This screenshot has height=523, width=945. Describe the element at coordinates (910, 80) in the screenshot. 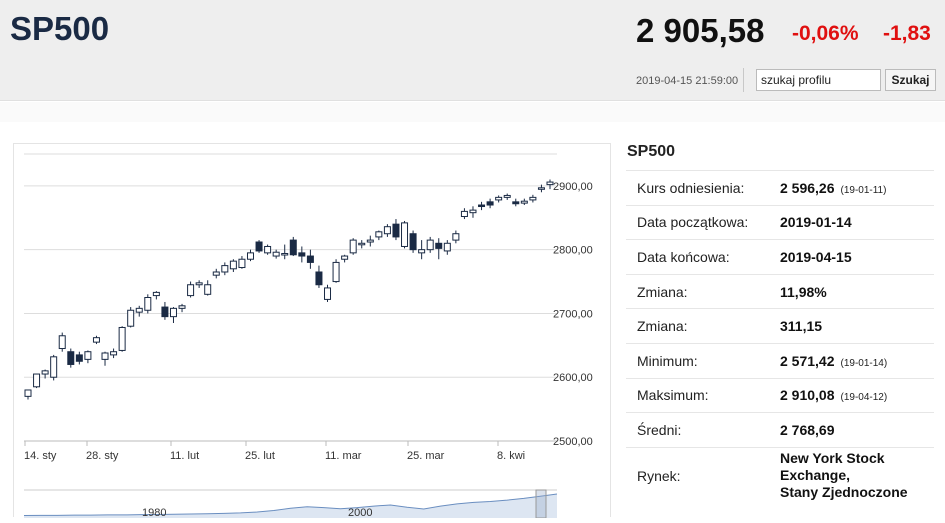

I see `search-button: Szukaj` at that location.